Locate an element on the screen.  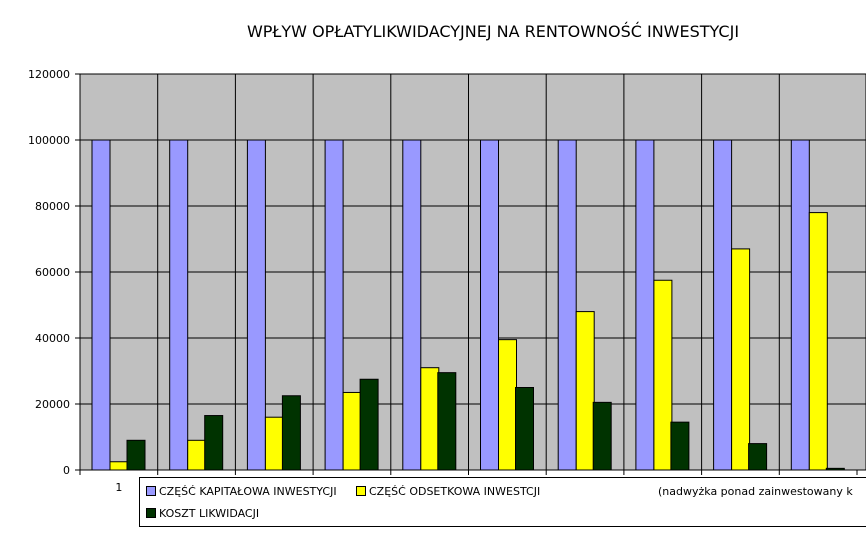
y-tick-label: 120000 is located at coordinates (49, 74).